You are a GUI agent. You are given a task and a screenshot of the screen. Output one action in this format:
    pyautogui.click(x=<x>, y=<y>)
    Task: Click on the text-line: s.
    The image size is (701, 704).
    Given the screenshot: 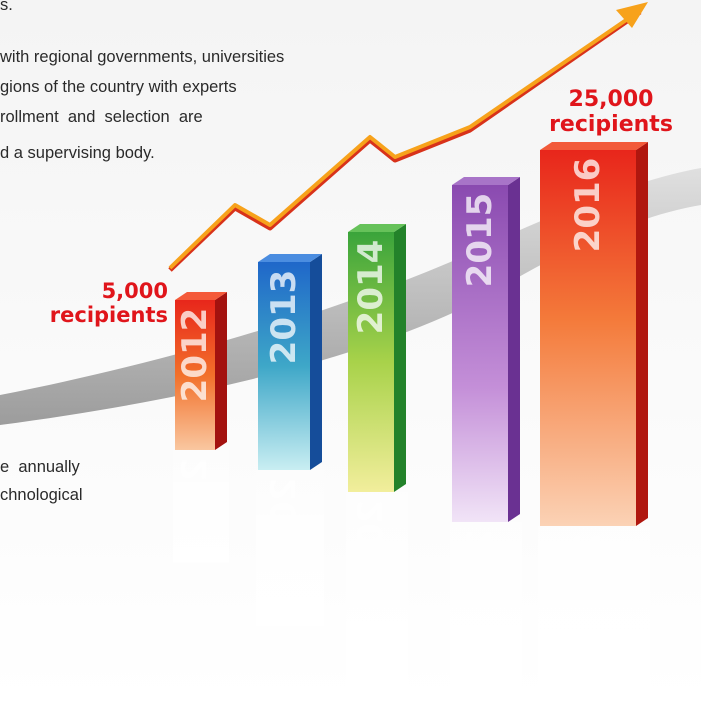 What is the action you would take?
    pyautogui.click(x=6, y=7)
    